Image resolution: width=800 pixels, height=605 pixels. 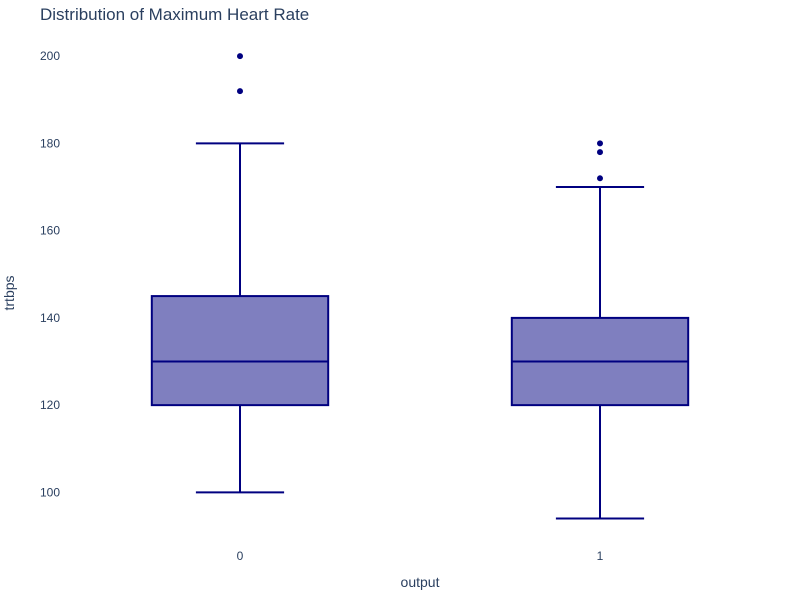 I want to click on y-tick-label: 180, so click(x=50, y=143).